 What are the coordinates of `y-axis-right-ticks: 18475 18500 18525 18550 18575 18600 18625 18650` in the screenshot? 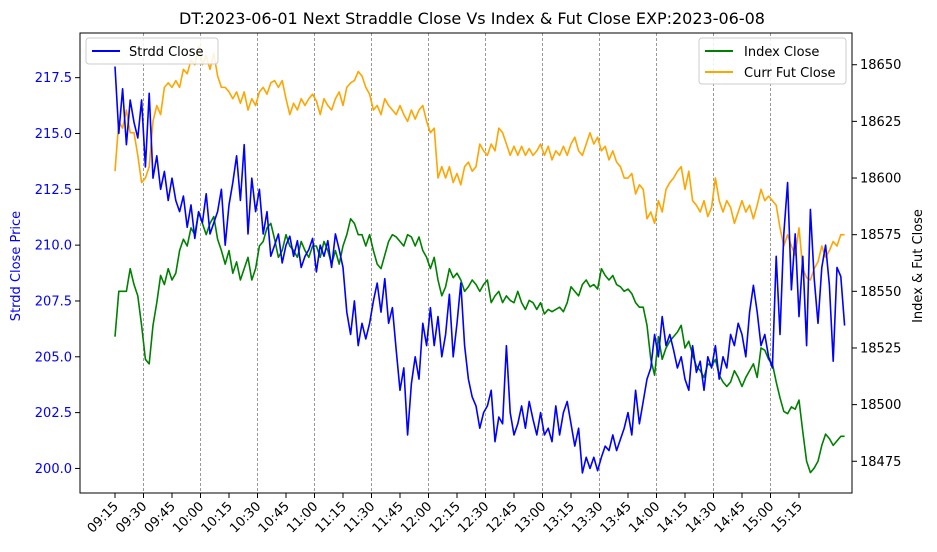 It's located at (876, 264).